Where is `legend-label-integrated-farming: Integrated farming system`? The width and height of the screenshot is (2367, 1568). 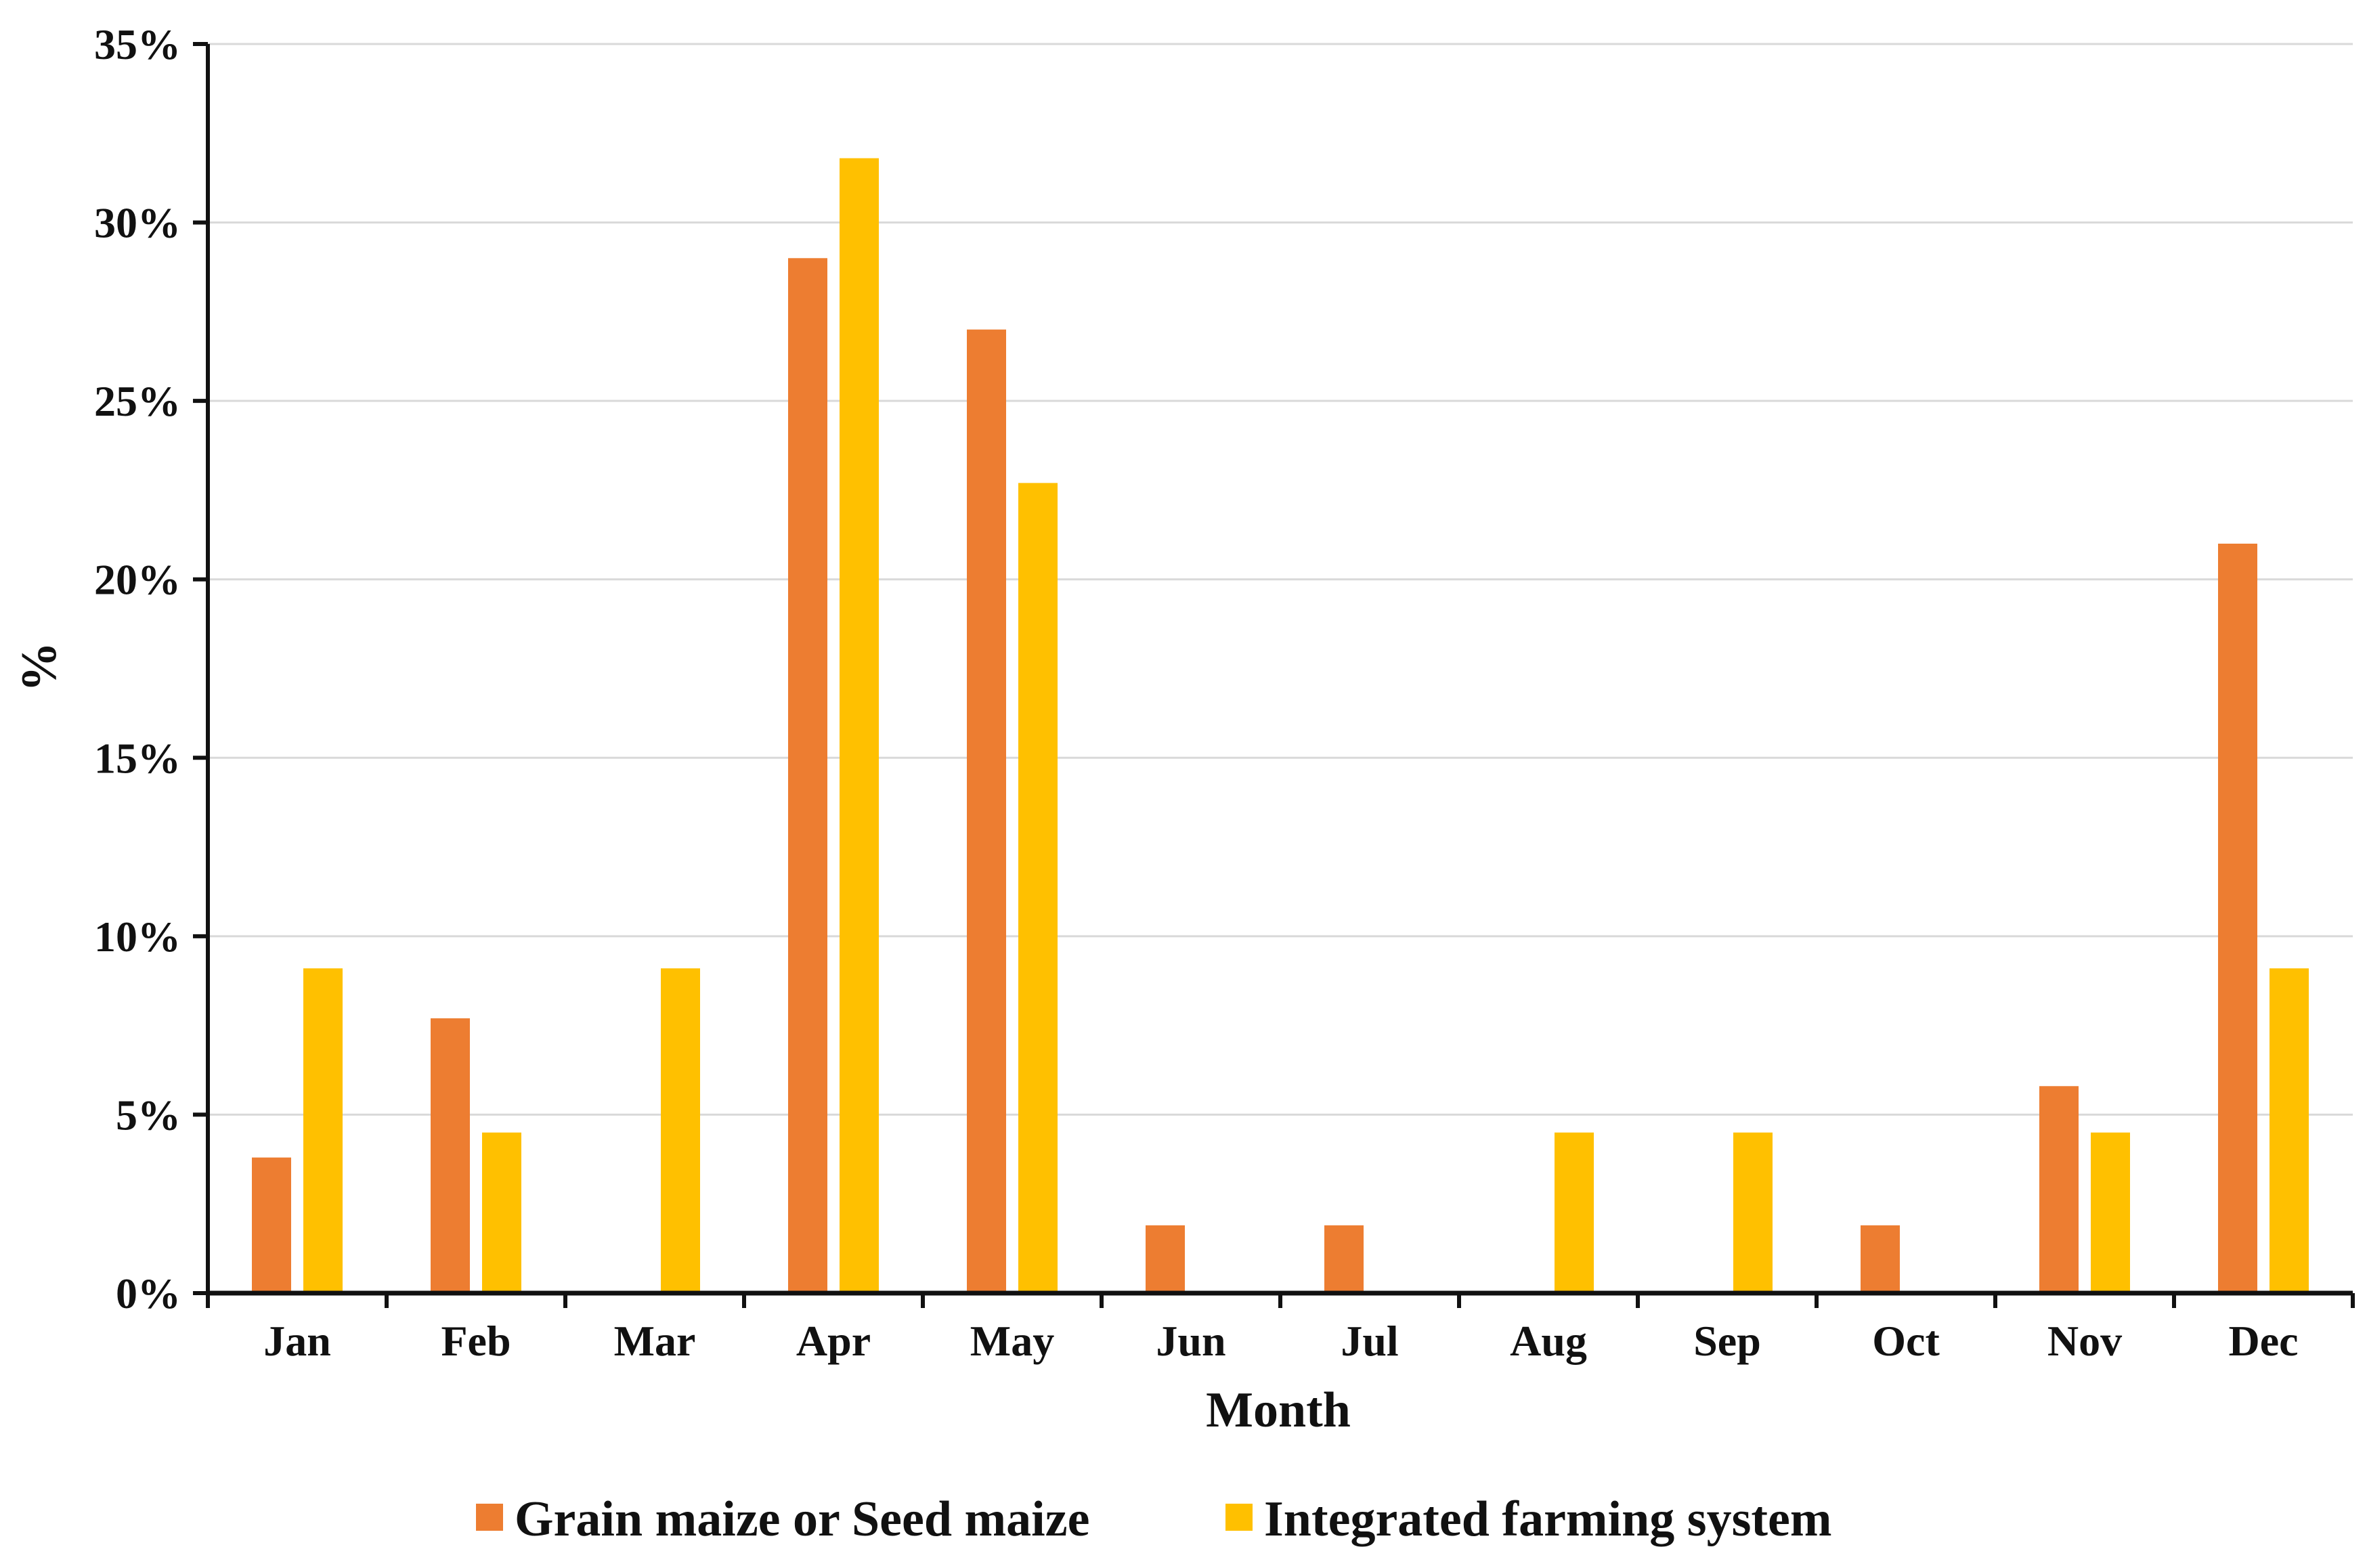 legend-label-integrated-farming: Integrated farming system is located at coordinates (1548, 1519).